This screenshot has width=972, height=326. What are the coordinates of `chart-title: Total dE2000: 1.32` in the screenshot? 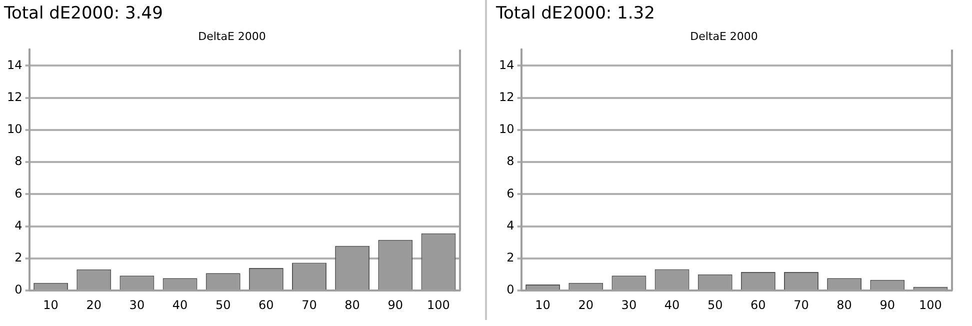 It's located at (575, 14).